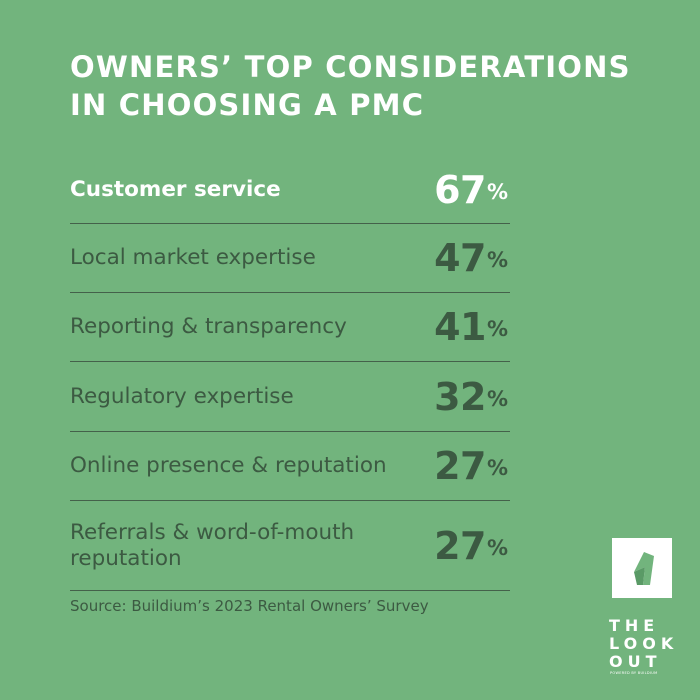 Image resolution: width=700 pixels, height=700 pixels. I want to click on table-row: Referrals & word-of-mouth reputation 27%, so click(290, 546).